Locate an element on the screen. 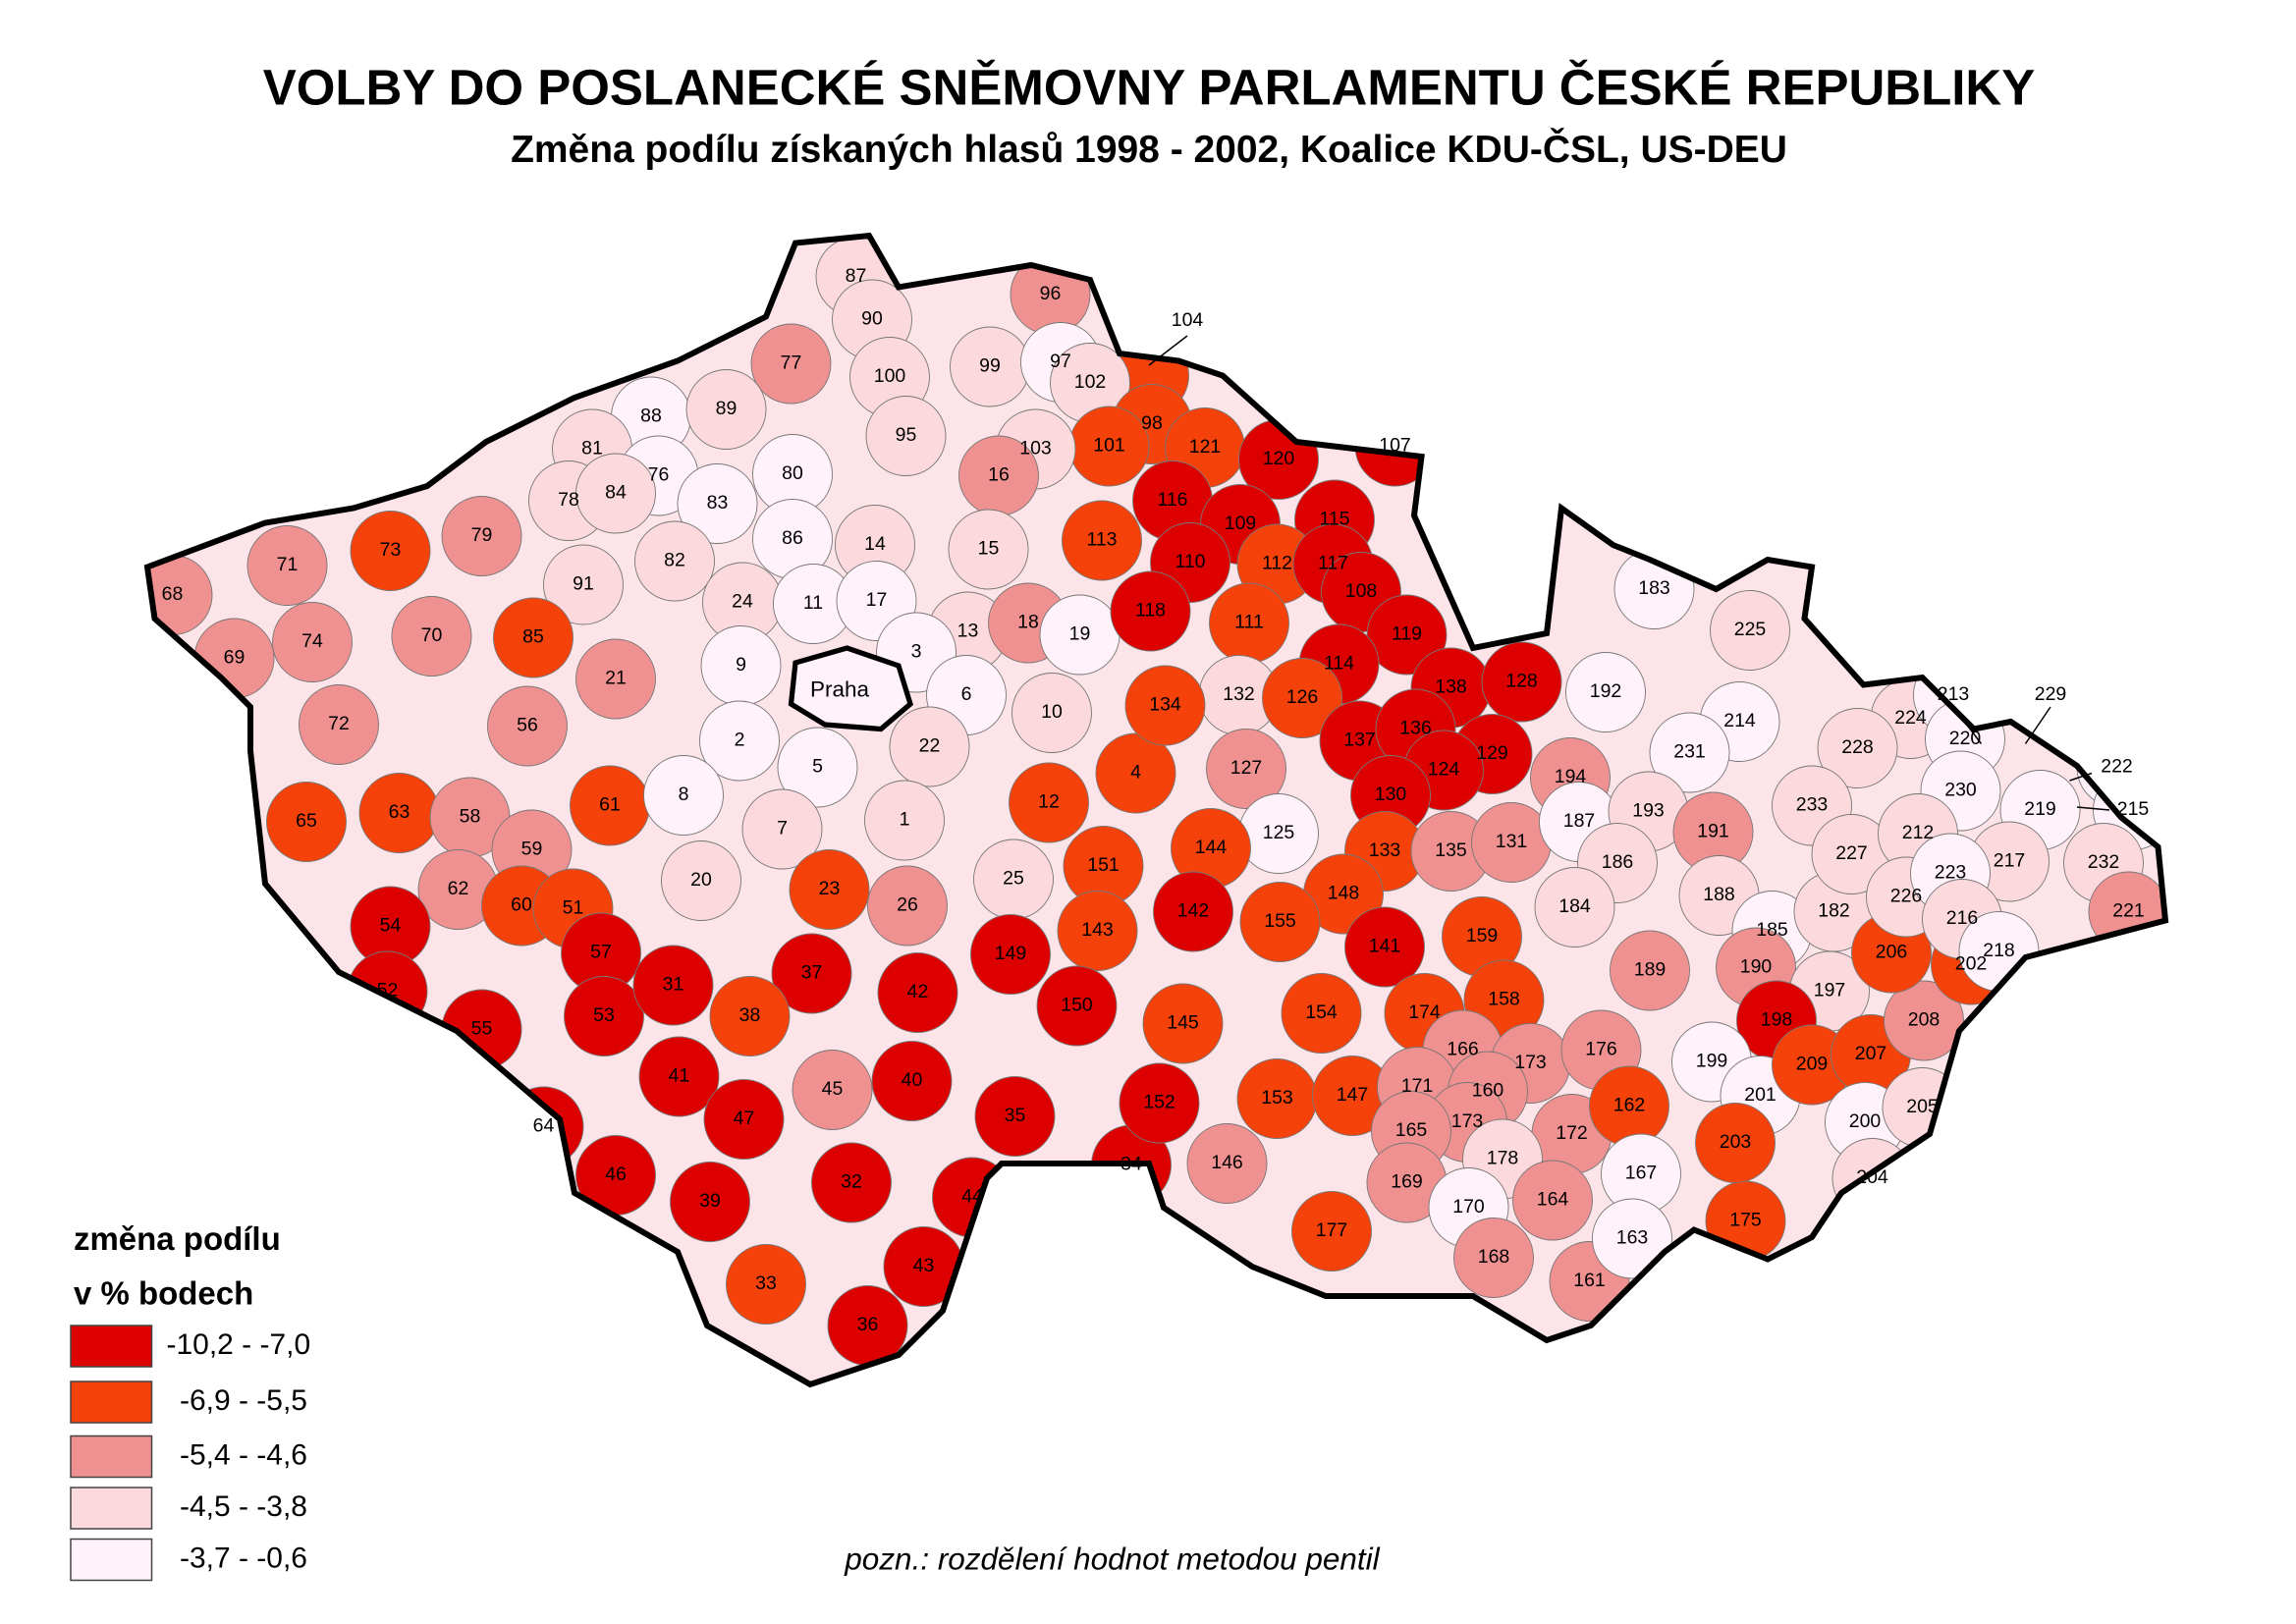 The width and height of the screenshot is (2296, 1624). district-label: 65 is located at coordinates (306, 821).